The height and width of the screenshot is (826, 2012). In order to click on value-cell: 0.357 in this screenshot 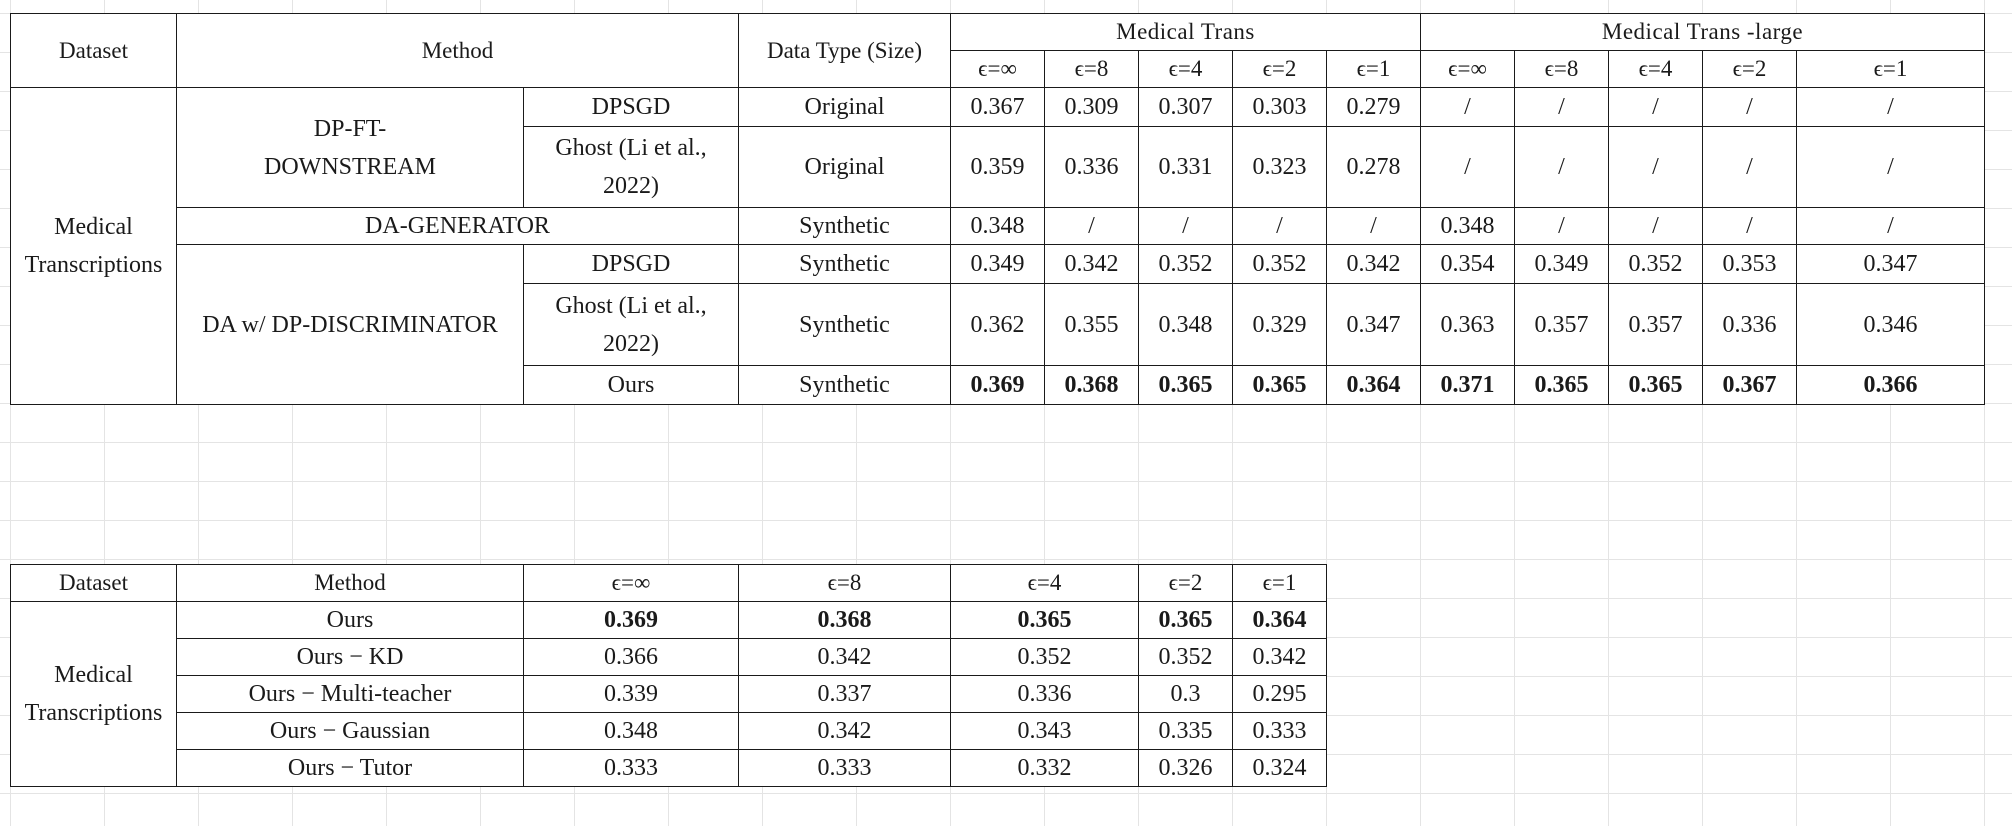, I will do `click(1656, 324)`.